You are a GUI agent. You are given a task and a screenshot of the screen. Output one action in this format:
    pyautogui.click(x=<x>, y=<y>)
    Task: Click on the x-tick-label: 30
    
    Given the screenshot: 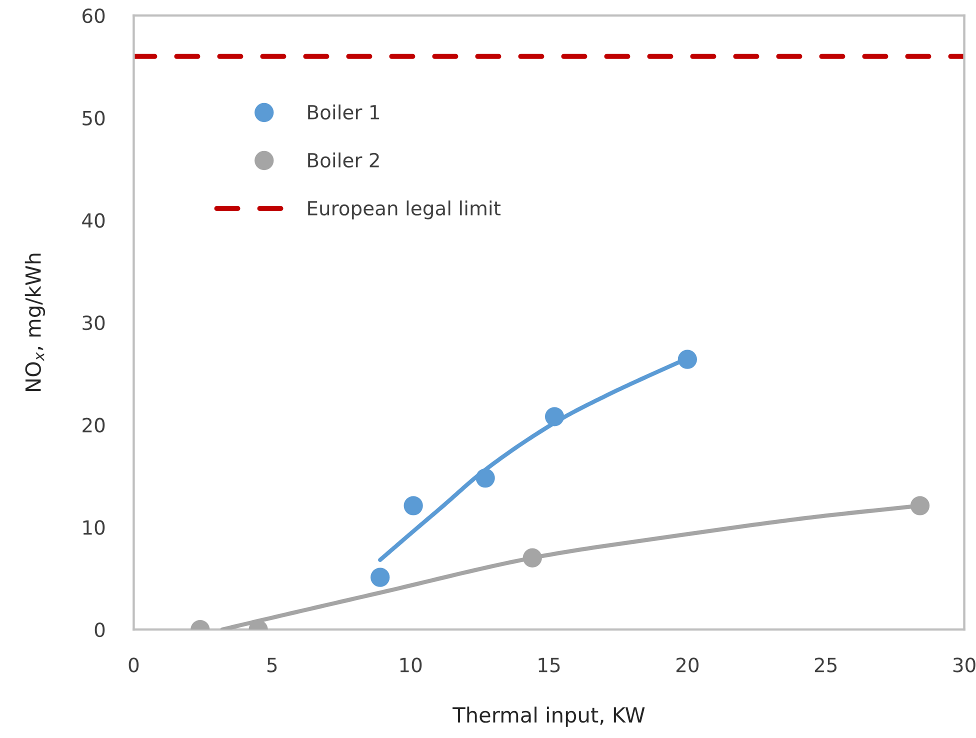 What is the action you would take?
    pyautogui.click(x=964, y=665)
    